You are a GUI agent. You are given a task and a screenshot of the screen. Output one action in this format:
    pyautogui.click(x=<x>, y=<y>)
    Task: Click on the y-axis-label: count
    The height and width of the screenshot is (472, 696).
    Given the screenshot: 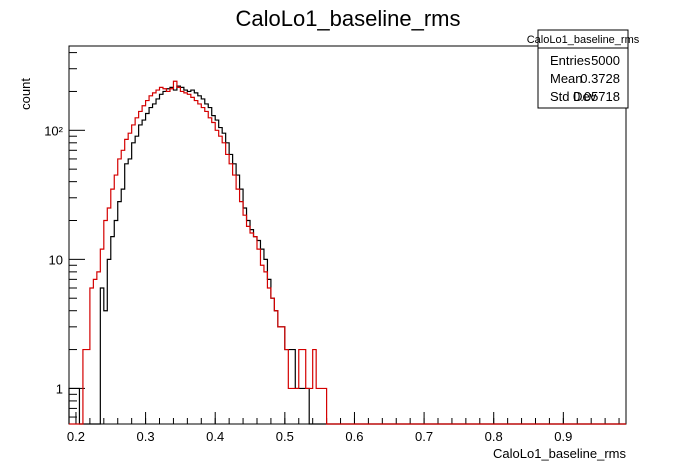 What is the action you would take?
    pyautogui.click(x=25, y=94)
    